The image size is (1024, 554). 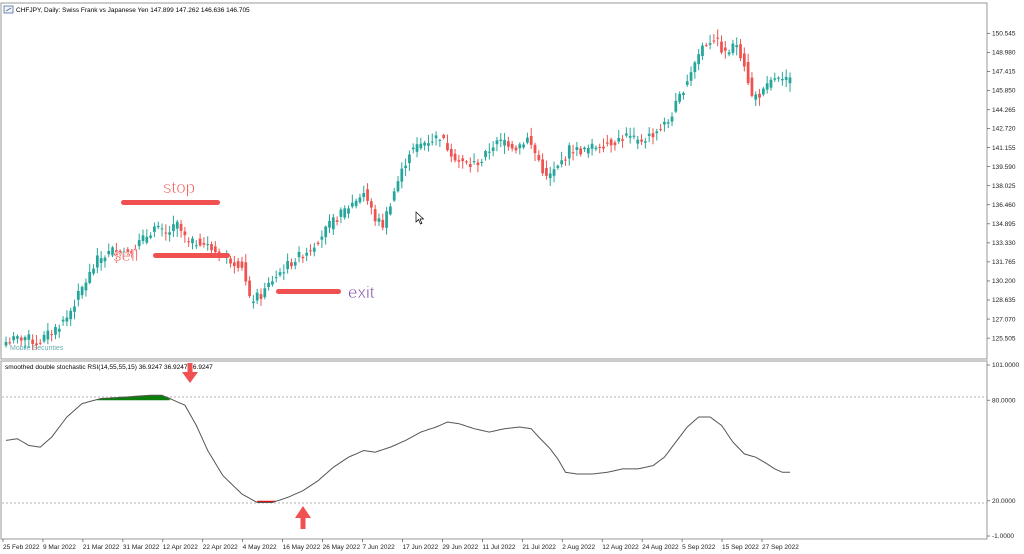 What do you see at coordinates (660, 547) in the screenshot?
I see `date-tick-label: 24 Aug 2022` at bounding box center [660, 547].